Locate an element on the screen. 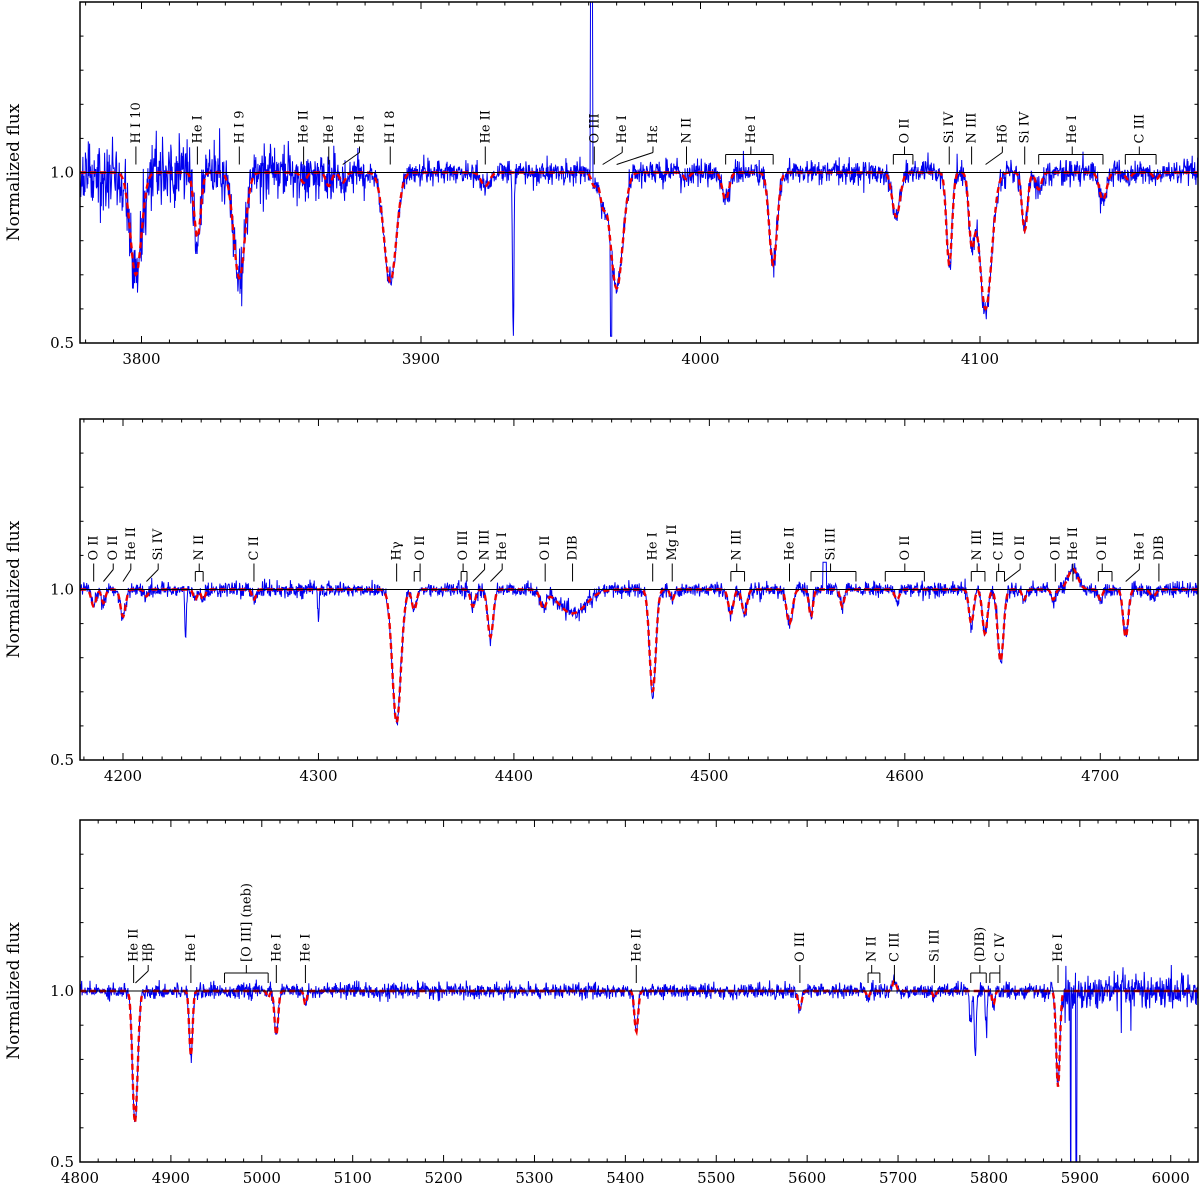  x-tick-label: 5800 is located at coordinates (989, 1178).